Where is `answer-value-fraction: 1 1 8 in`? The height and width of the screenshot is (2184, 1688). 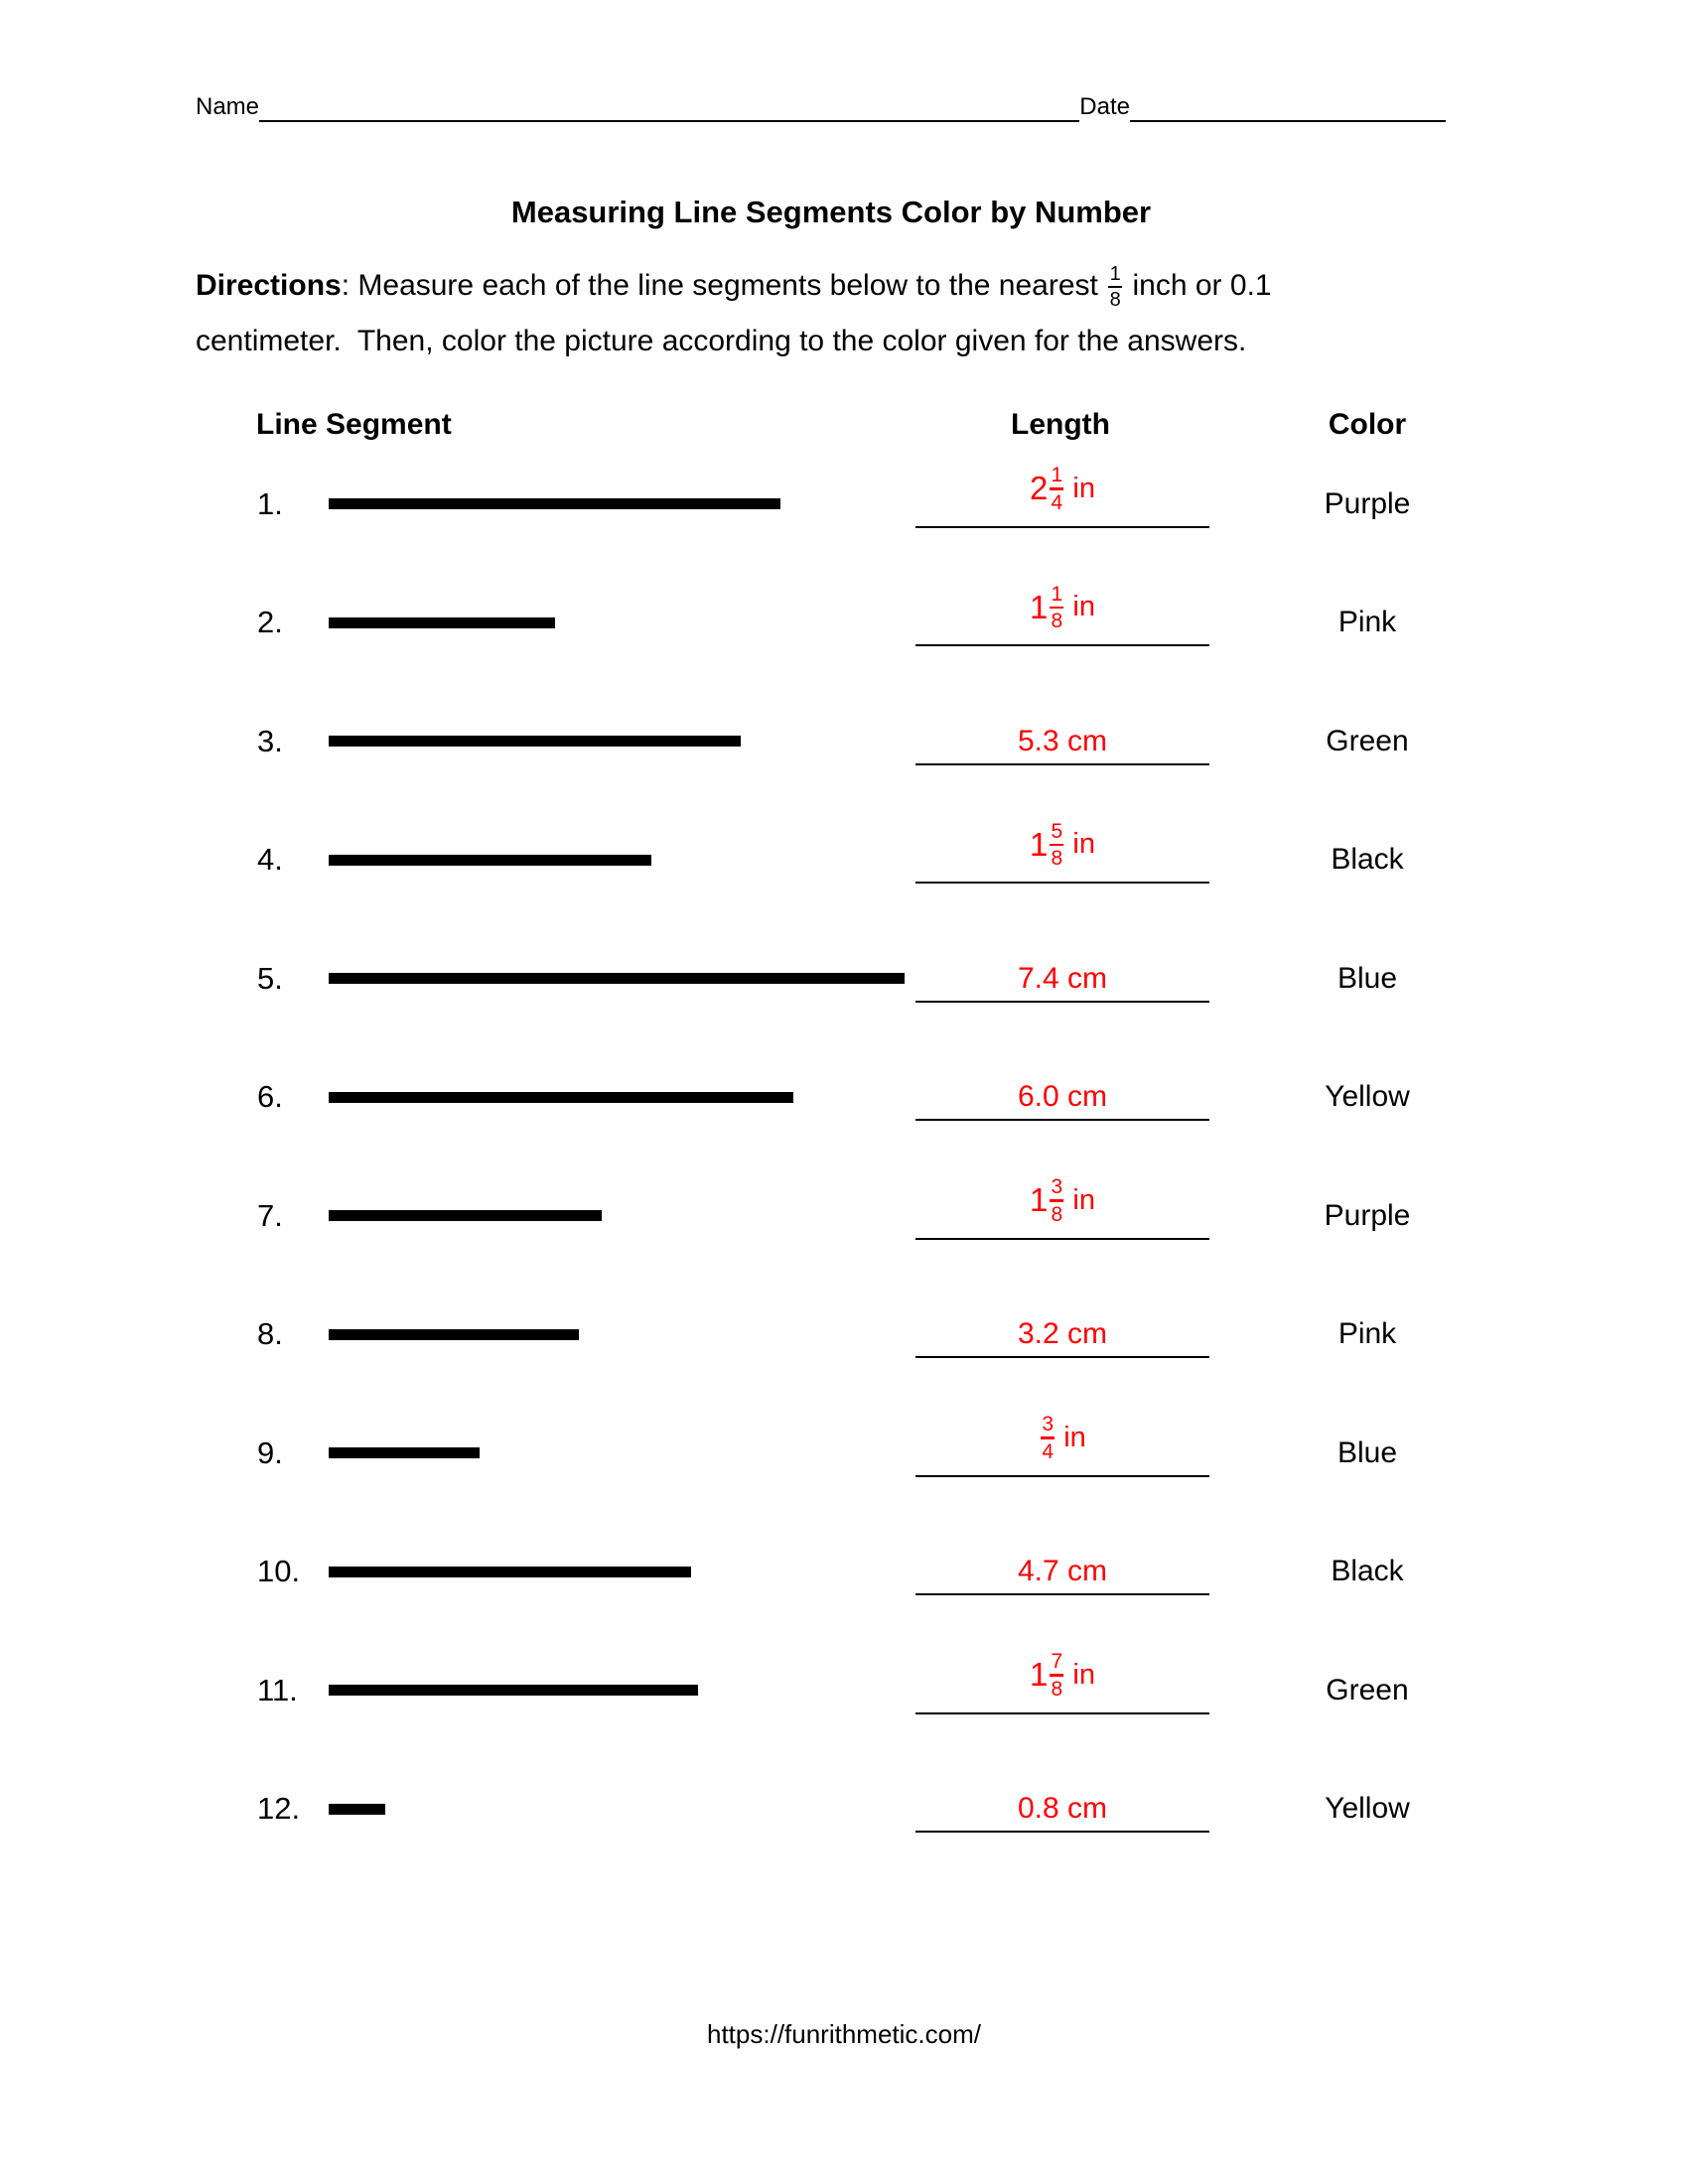 answer-value-fraction: 1 1 8 in is located at coordinates (1062, 608).